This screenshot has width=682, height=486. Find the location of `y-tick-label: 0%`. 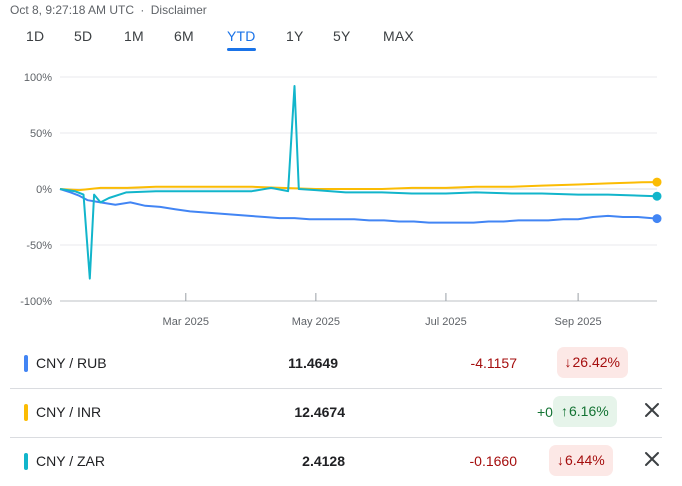

y-tick-label: 0% is located at coordinates (44, 190).